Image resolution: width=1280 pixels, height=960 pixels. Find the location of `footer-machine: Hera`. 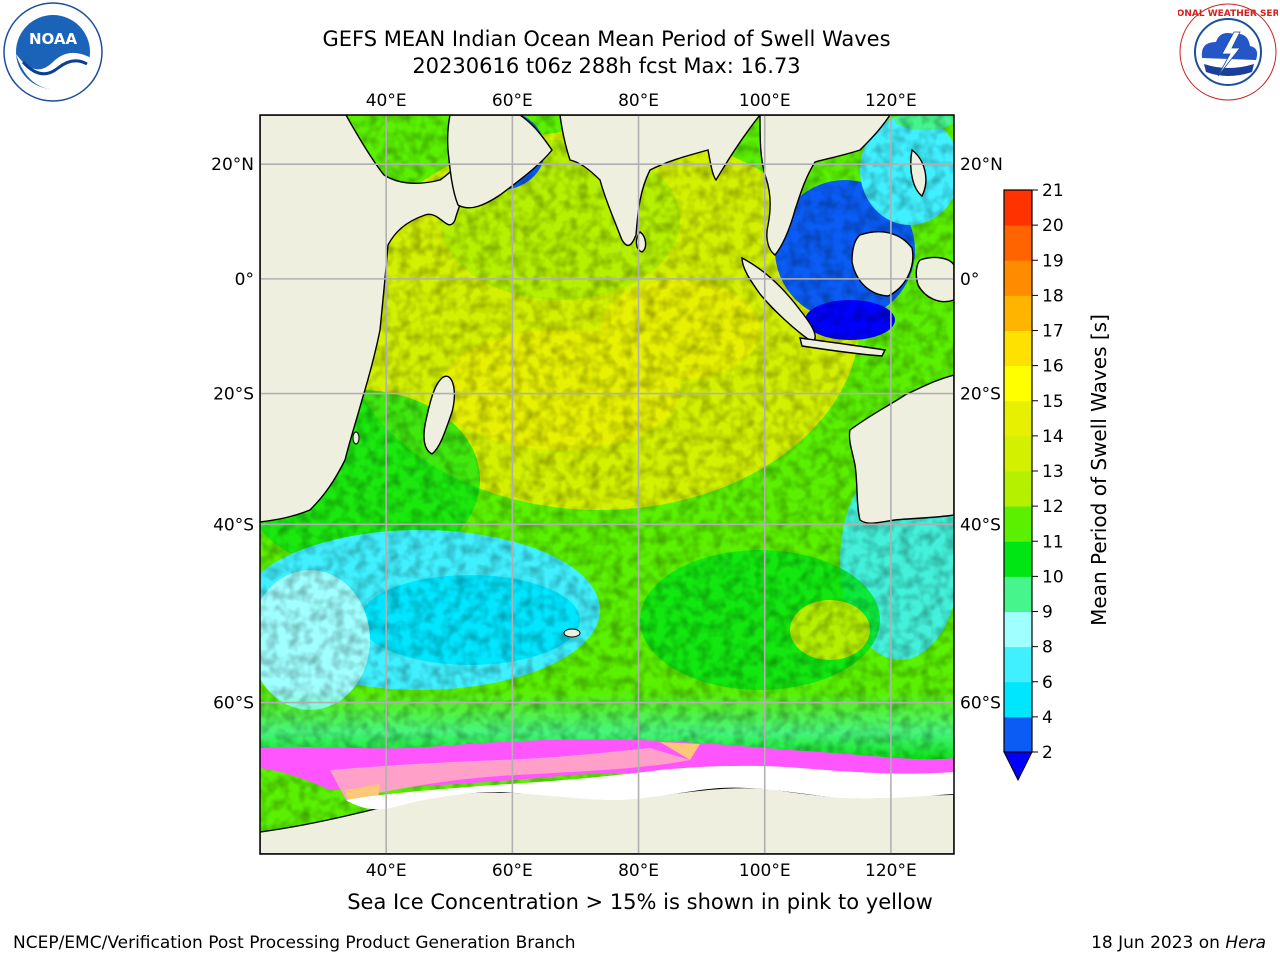

footer-machine: Hera is located at coordinates (1245, 943).